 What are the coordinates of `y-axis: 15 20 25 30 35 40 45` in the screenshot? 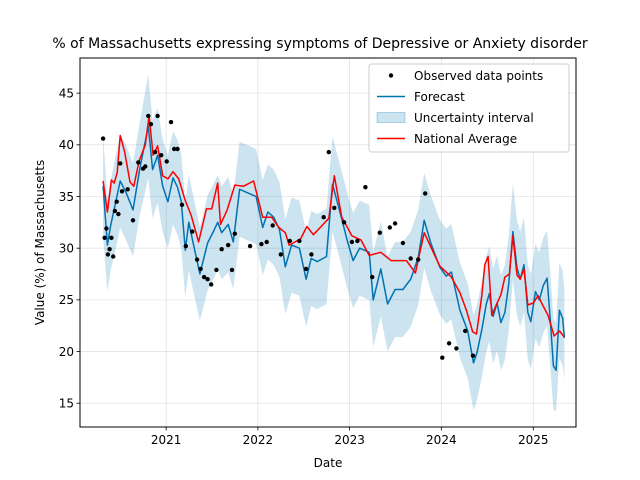 It's located at (69, 248).